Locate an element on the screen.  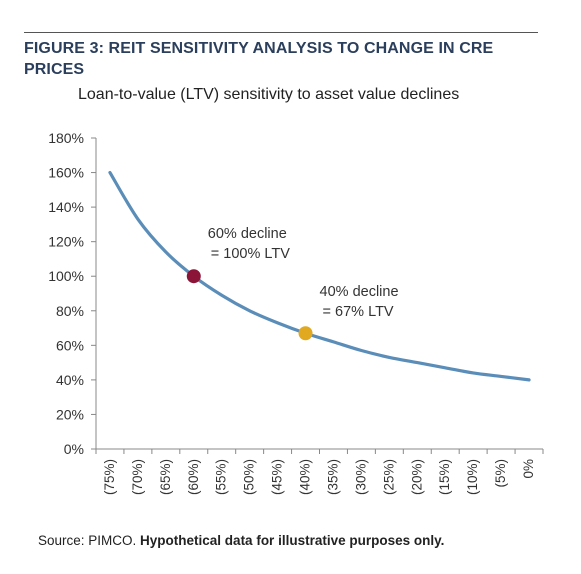
x-tick-label: (70%) is located at coordinates (137, 477).